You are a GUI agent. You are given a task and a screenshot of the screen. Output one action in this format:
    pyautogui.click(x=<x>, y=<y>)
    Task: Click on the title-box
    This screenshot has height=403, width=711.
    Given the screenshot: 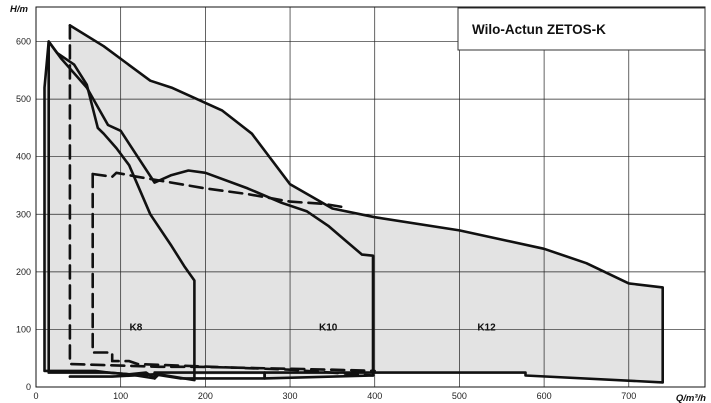 What is the action you would take?
    pyautogui.click(x=581, y=29)
    